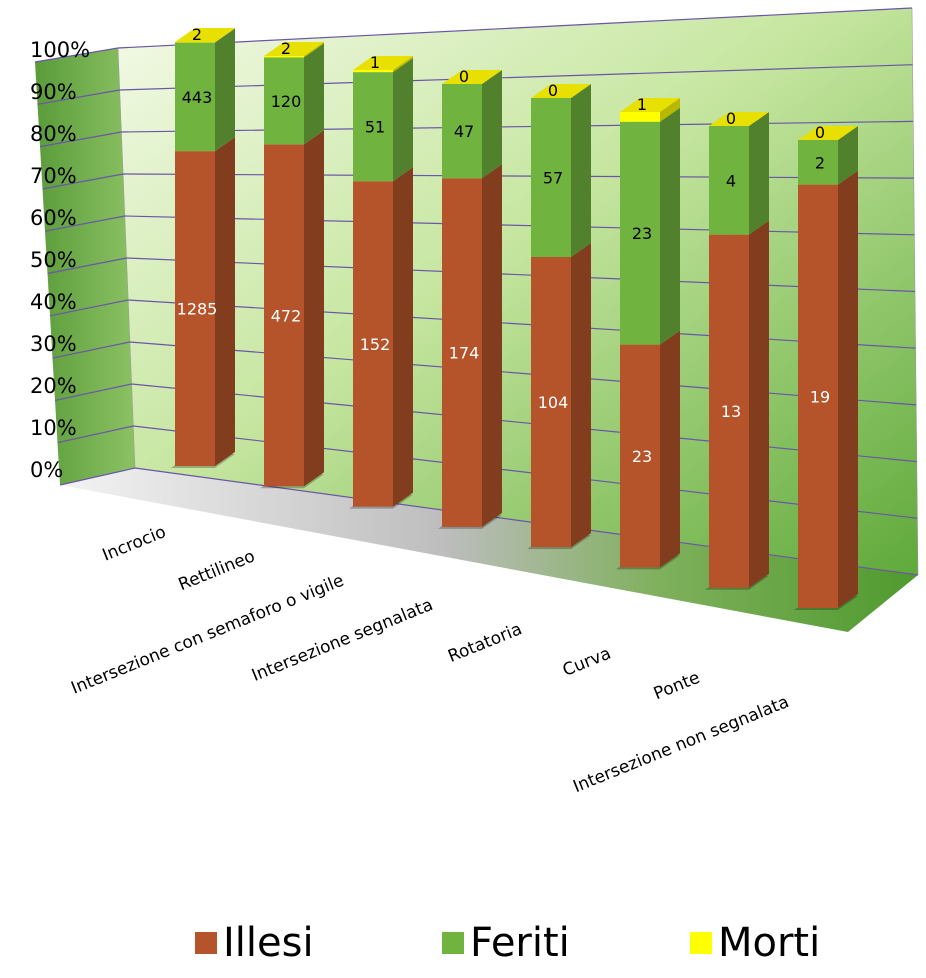 The width and height of the screenshot is (926, 978). What do you see at coordinates (206, 943) in the screenshot?
I see `legend-swatch-illesi` at bounding box center [206, 943].